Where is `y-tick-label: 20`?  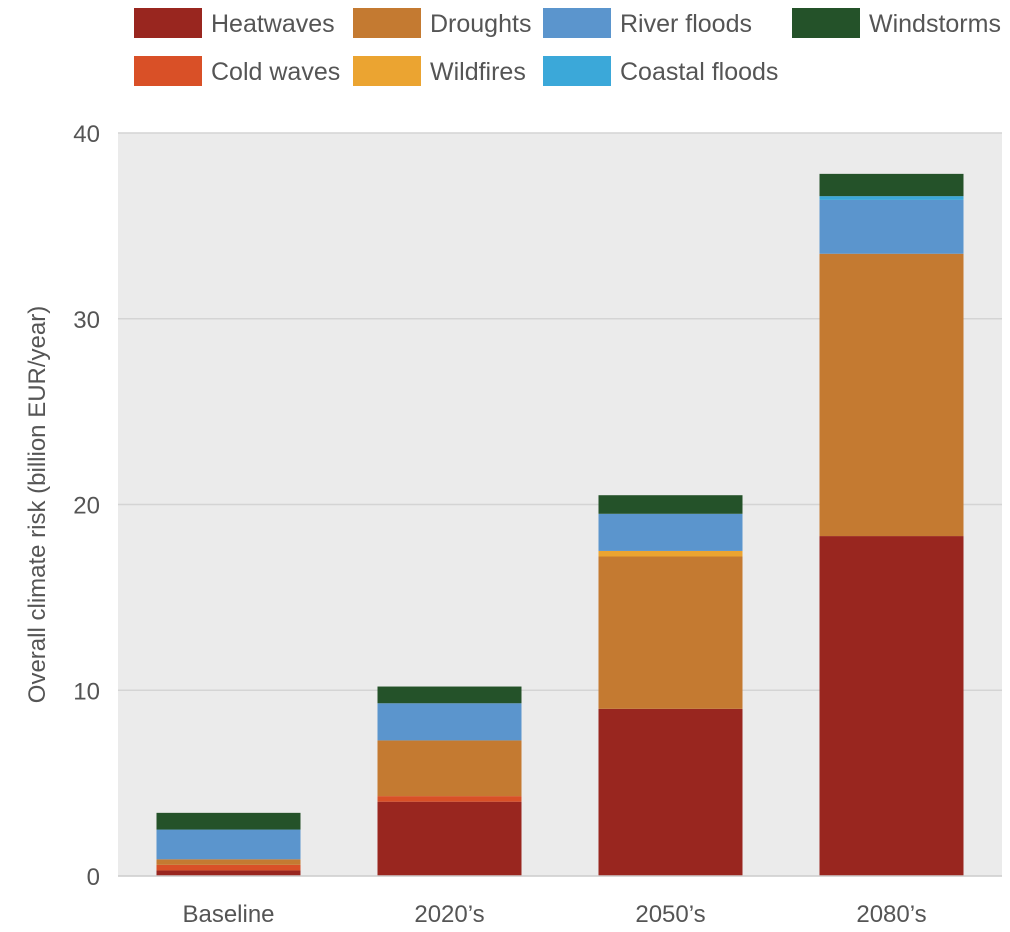 y-tick-label: 20 is located at coordinates (86, 506).